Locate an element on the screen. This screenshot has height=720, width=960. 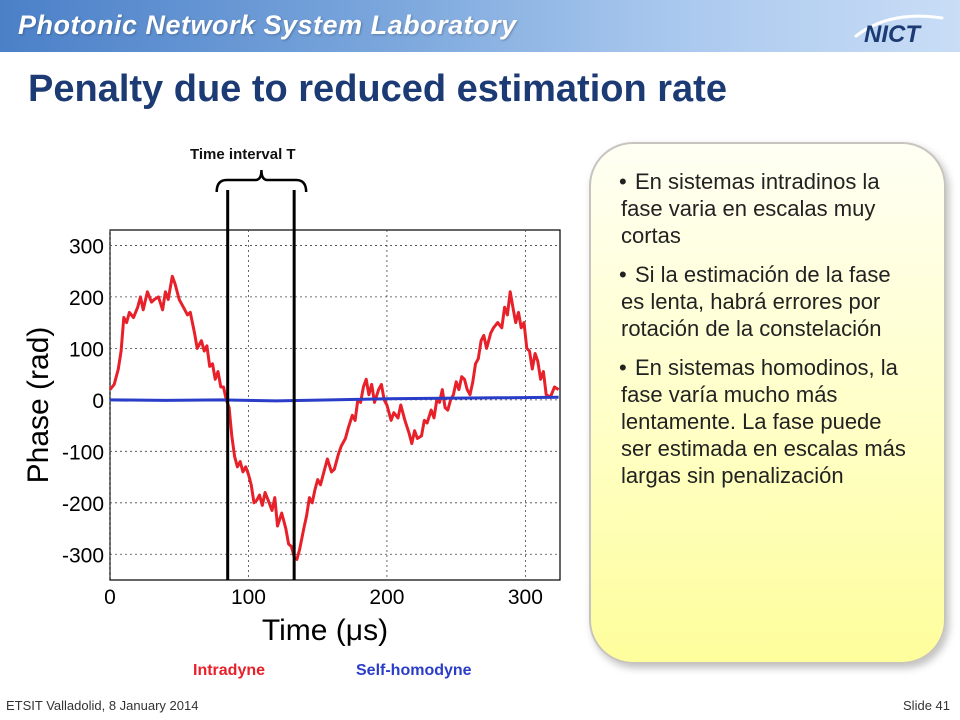
lab-name: Photonic Network System Laboratory is located at coordinates (267, 25).